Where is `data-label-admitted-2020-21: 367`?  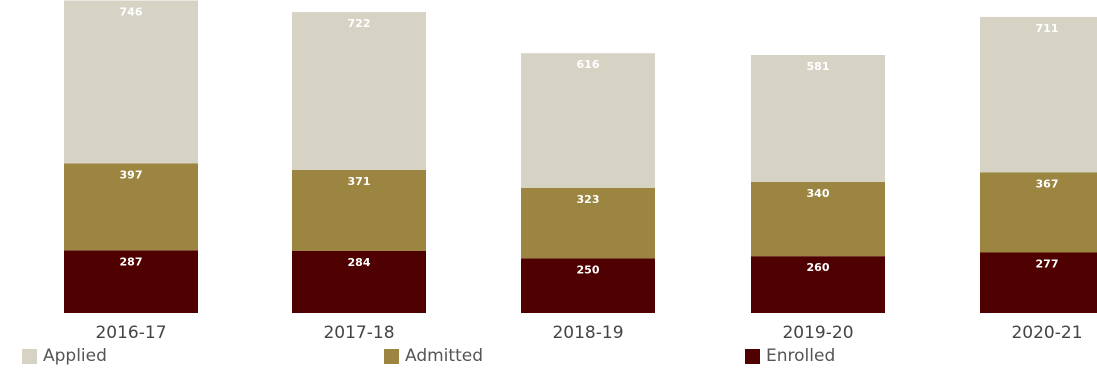
data-label-admitted-2020-21: 367 is located at coordinates (1047, 183).